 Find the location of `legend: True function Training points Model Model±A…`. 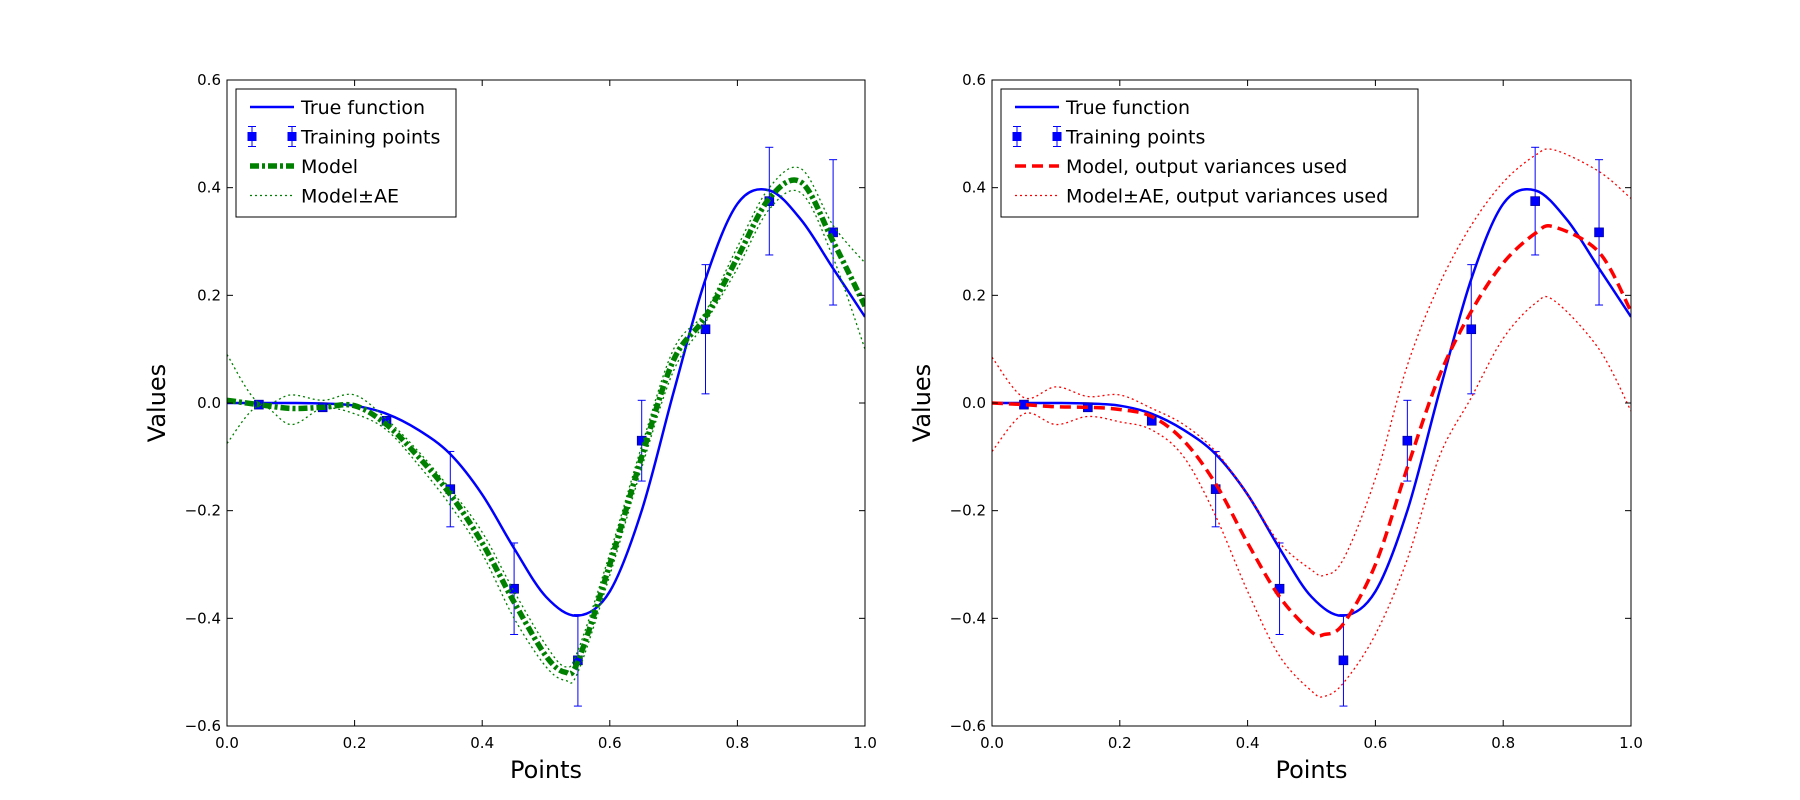

legend: True function Training points Model Model±A… is located at coordinates (346, 153).